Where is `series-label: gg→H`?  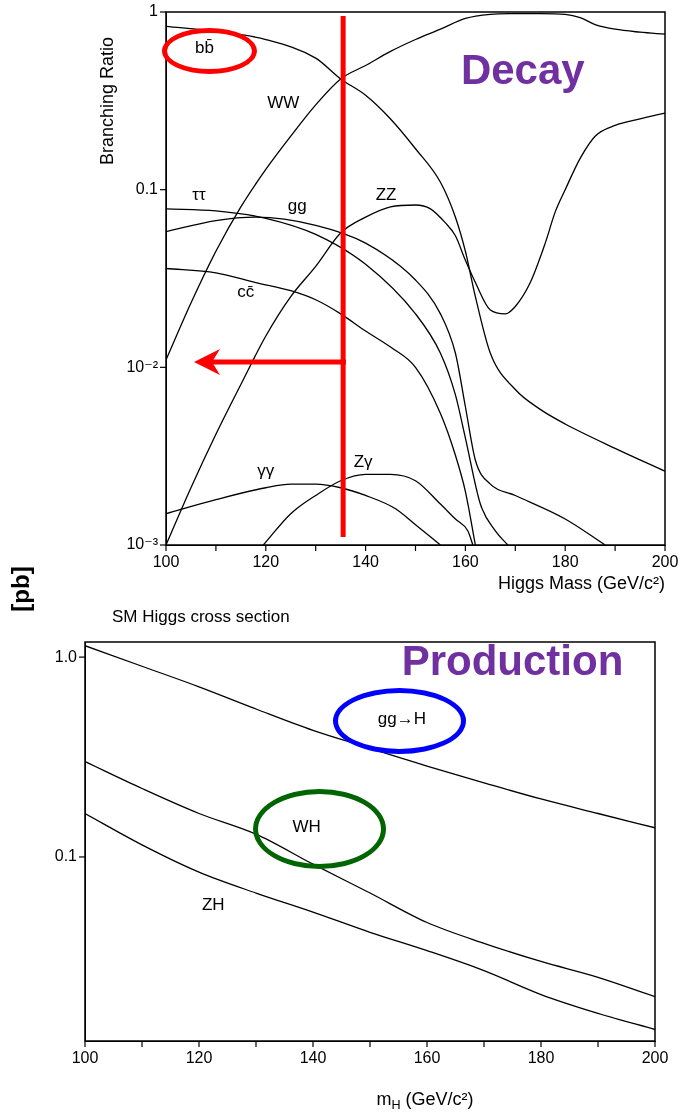 series-label: gg→H is located at coordinates (402, 719).